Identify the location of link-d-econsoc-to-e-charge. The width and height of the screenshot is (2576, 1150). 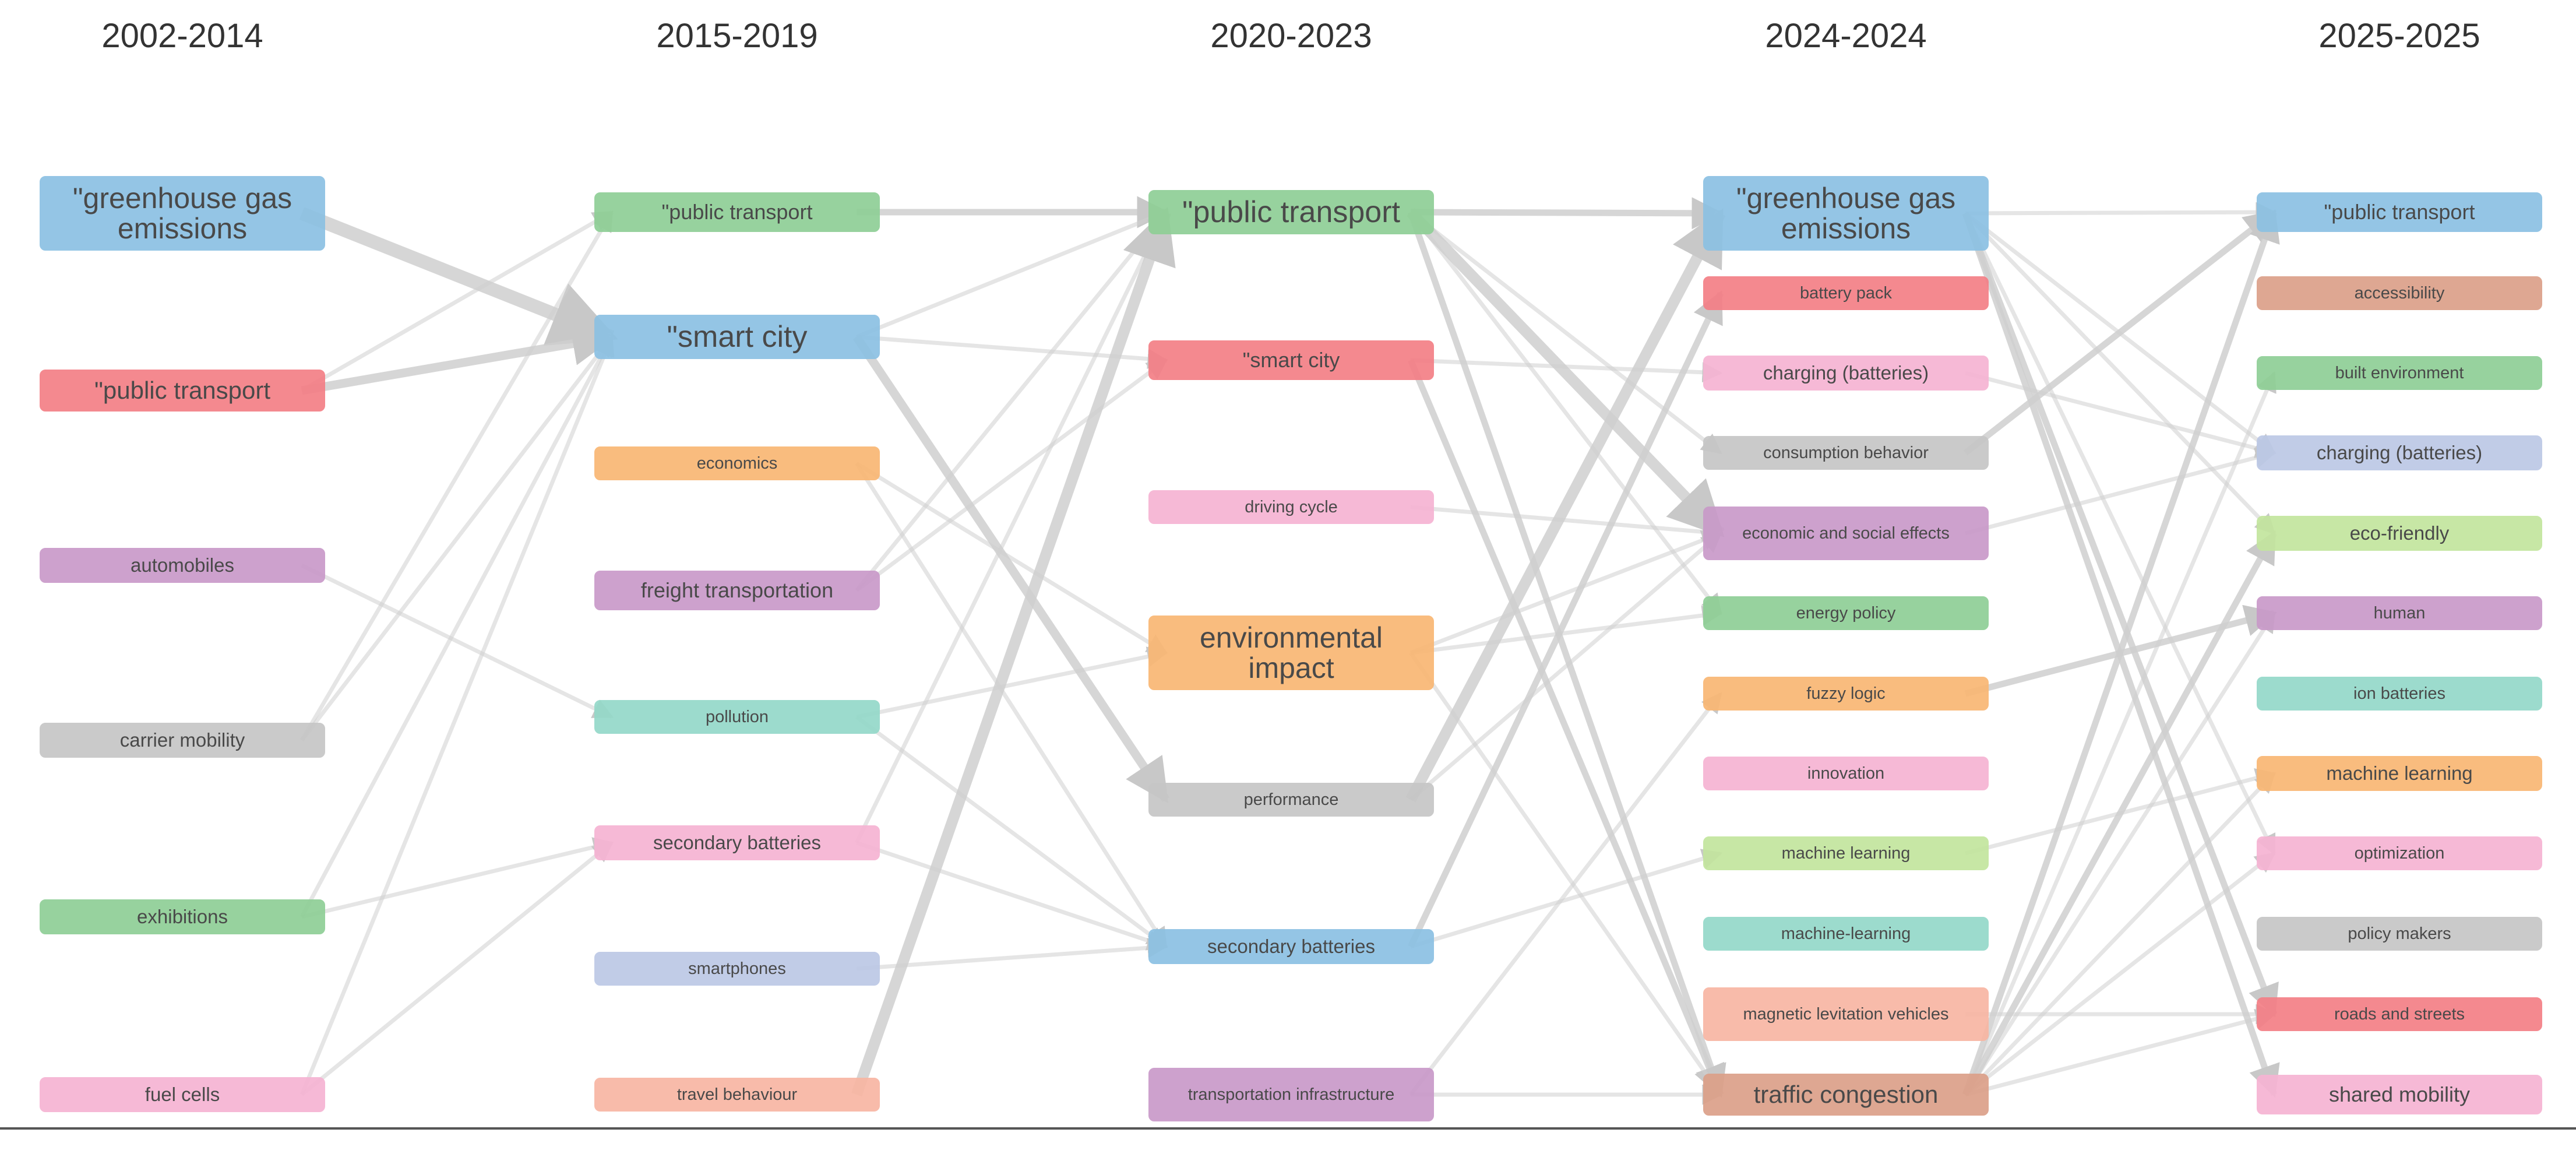
(2121, 492).